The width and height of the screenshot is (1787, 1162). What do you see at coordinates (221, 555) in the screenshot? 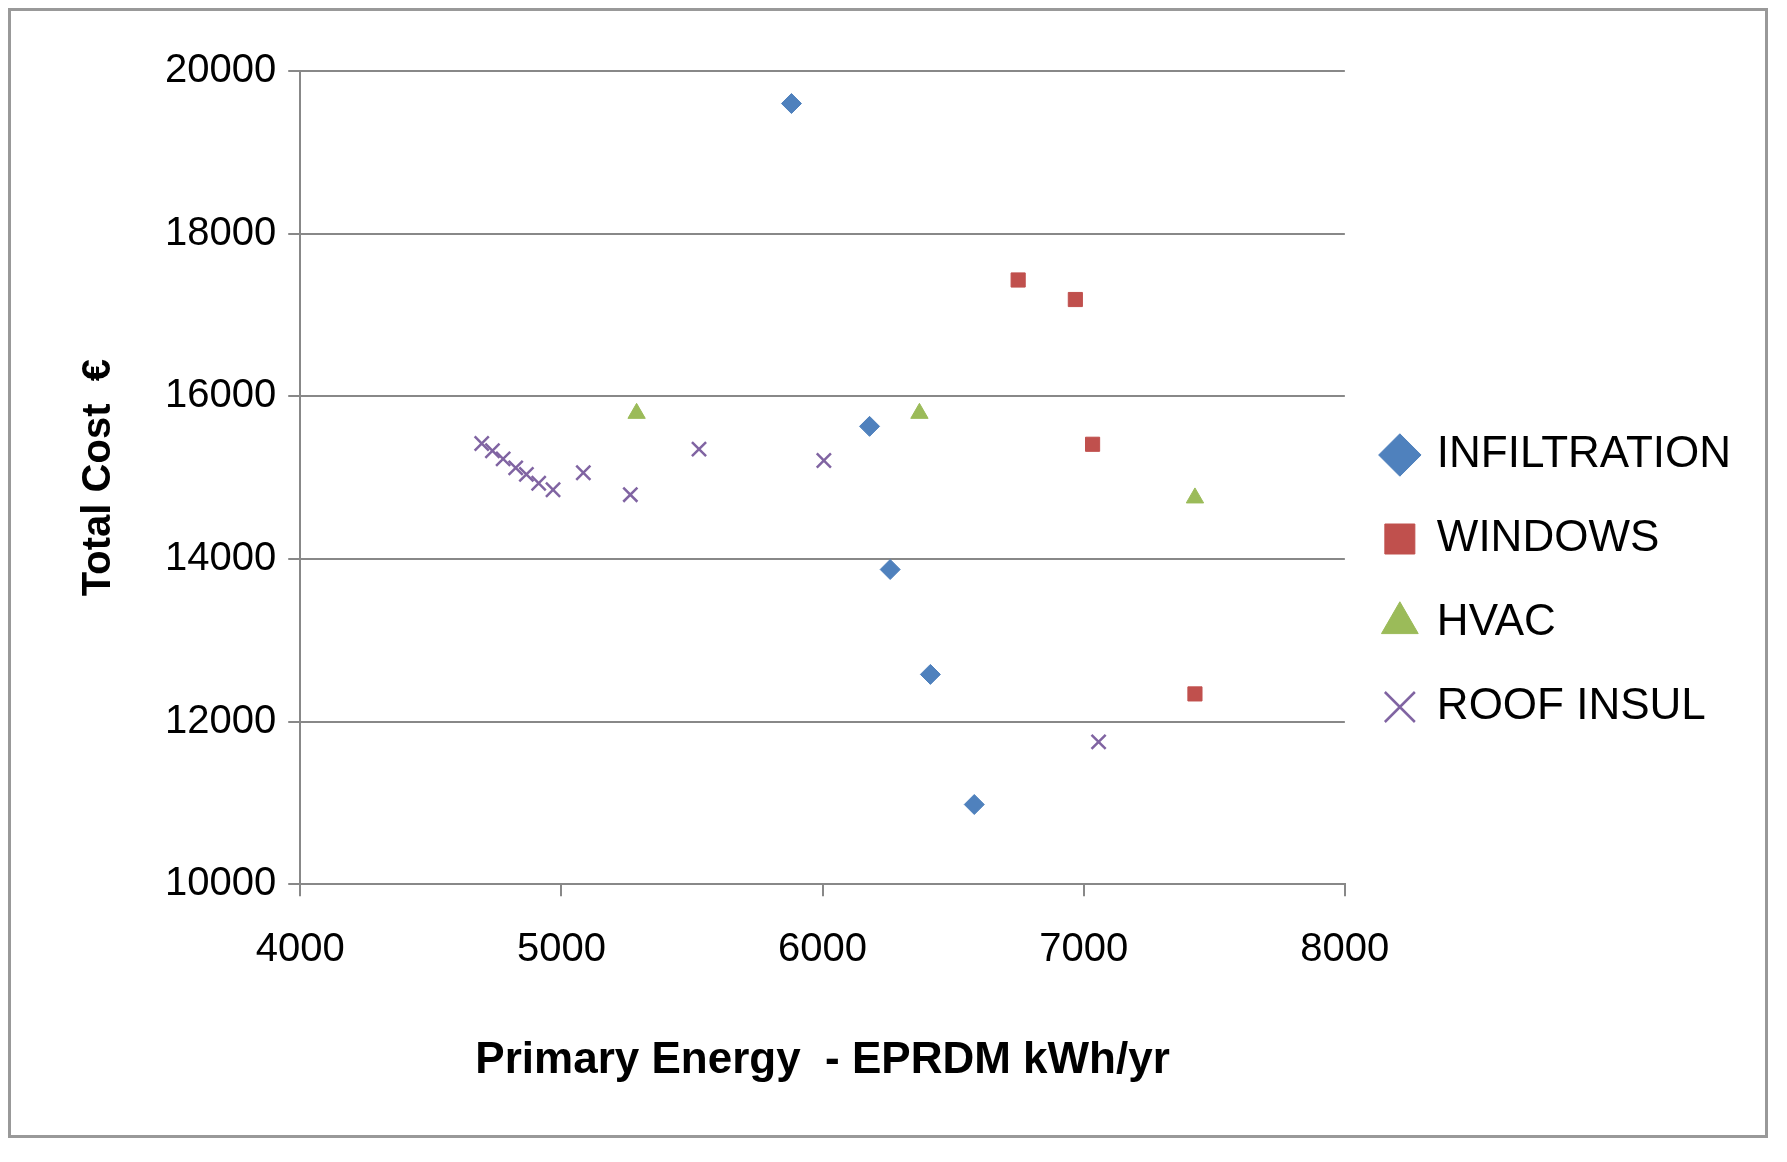
I see `y-tick-label: 14000` at bounding box center [221, 555].